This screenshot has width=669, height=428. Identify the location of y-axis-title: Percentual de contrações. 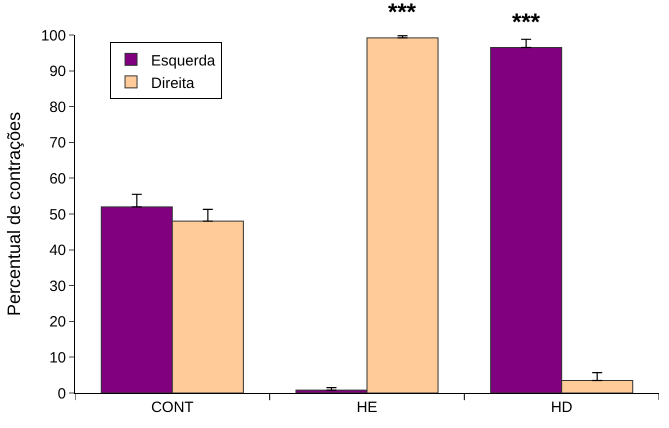
(14, 214).